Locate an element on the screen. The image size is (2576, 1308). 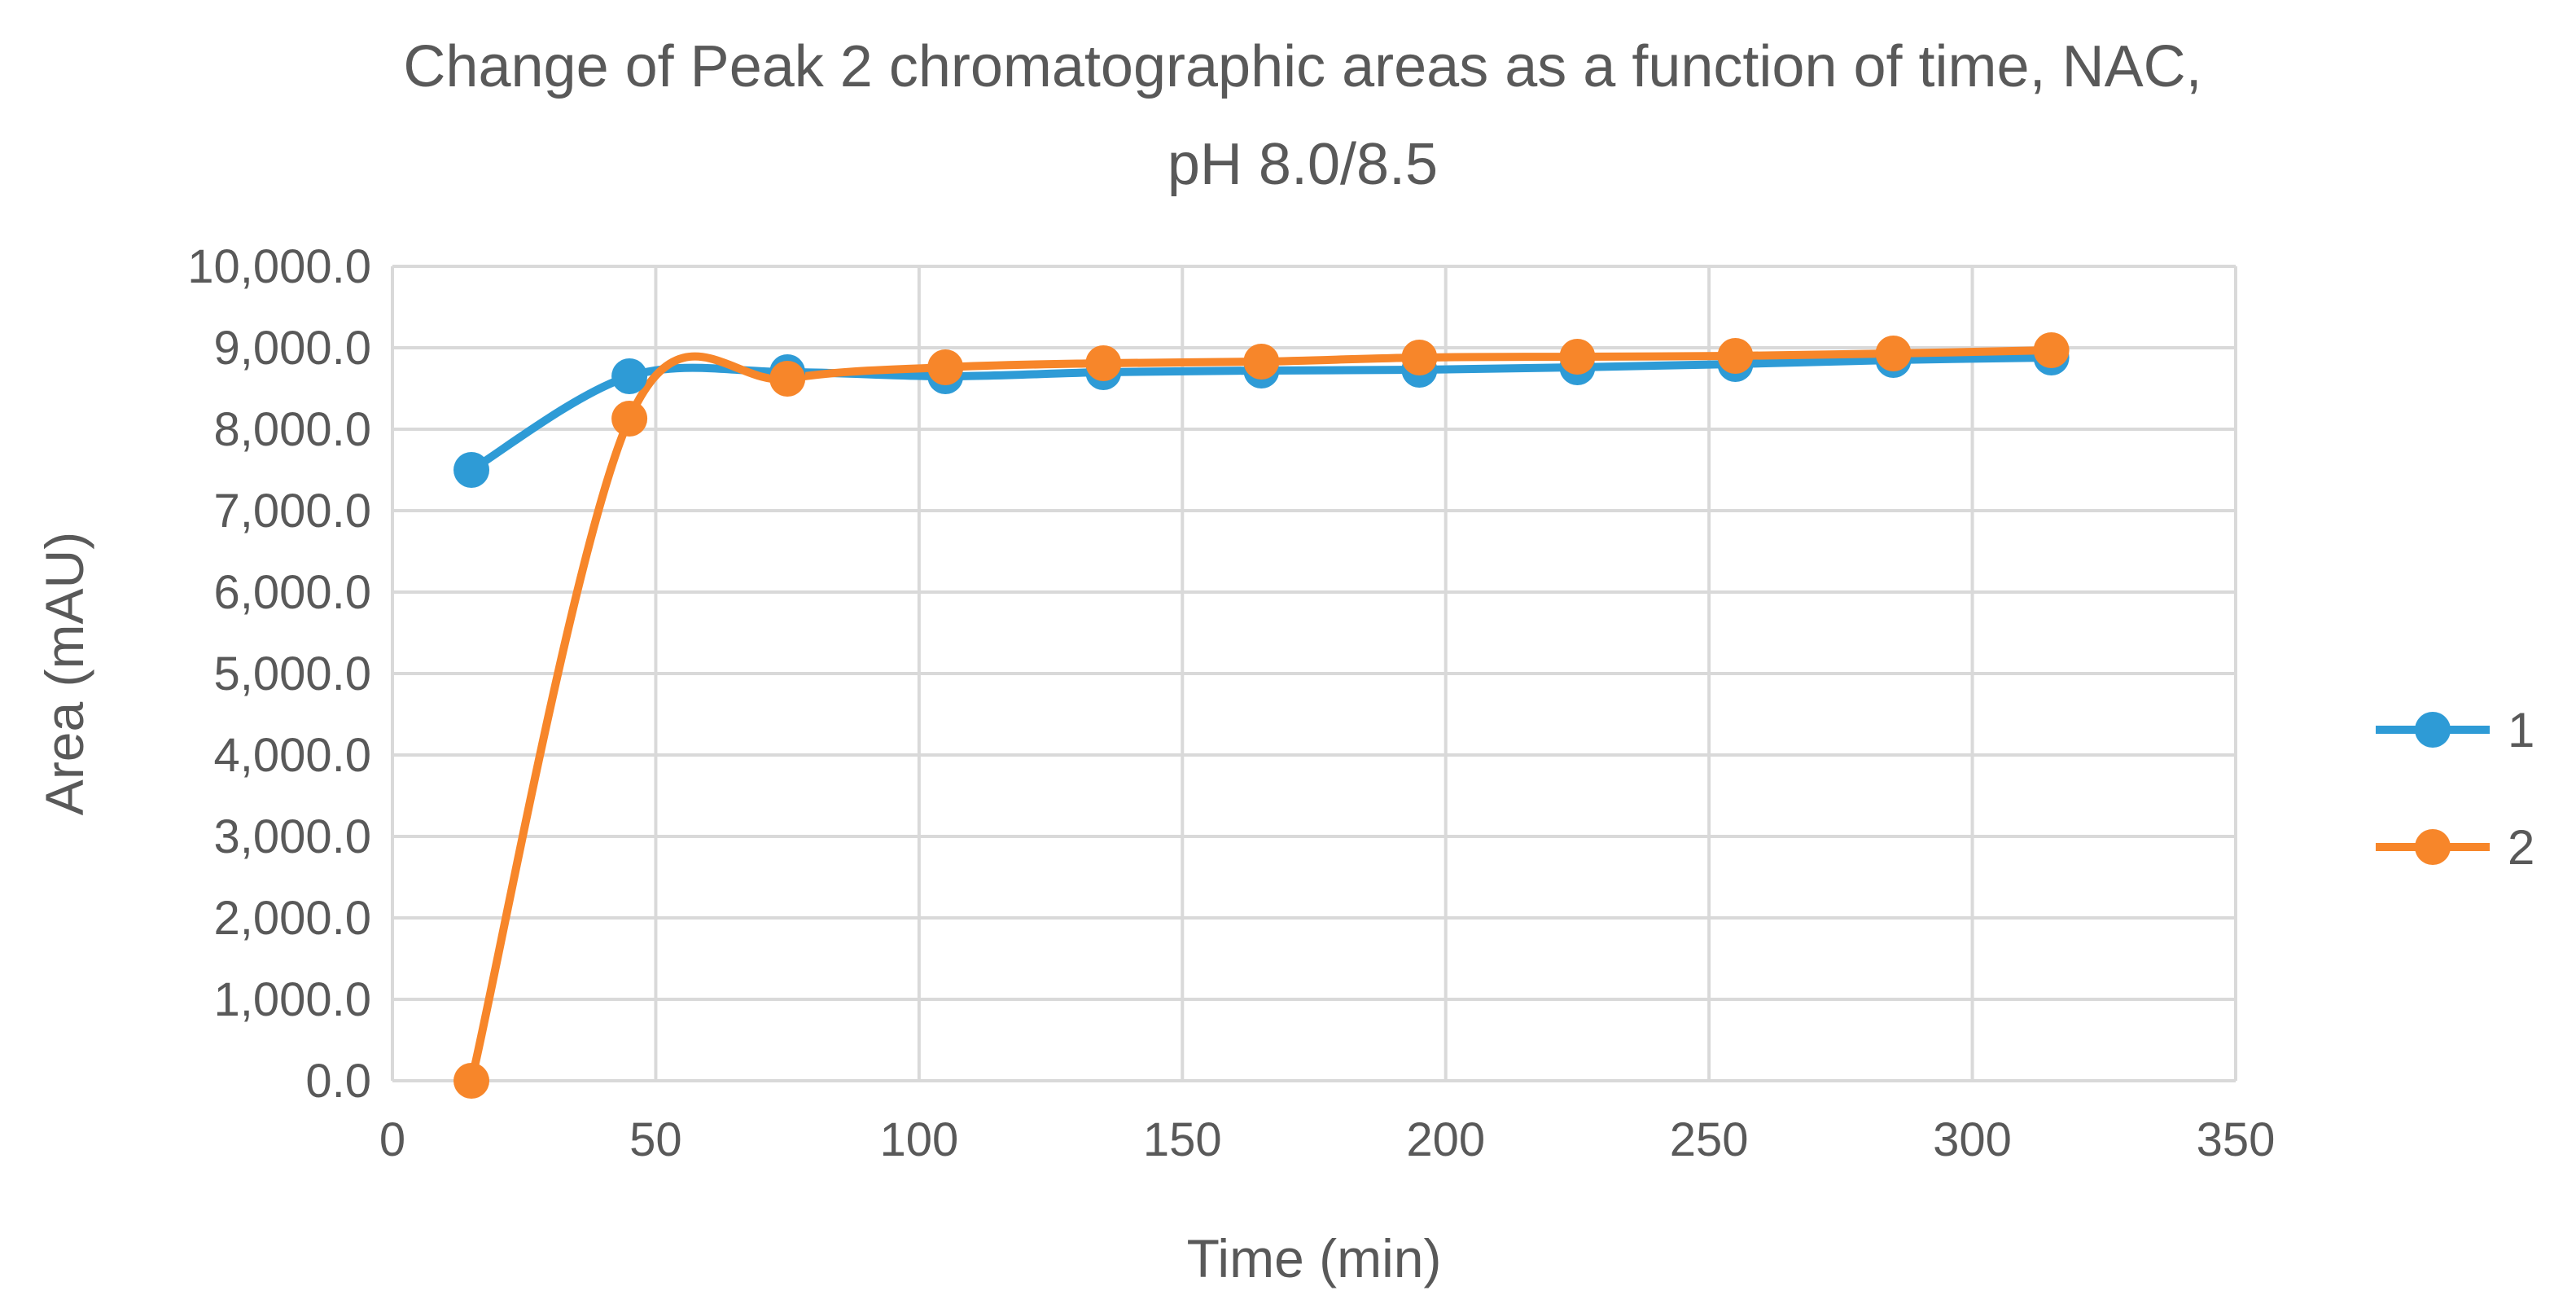
x-tick-label: 50 is located at coordinates (655, 1139).